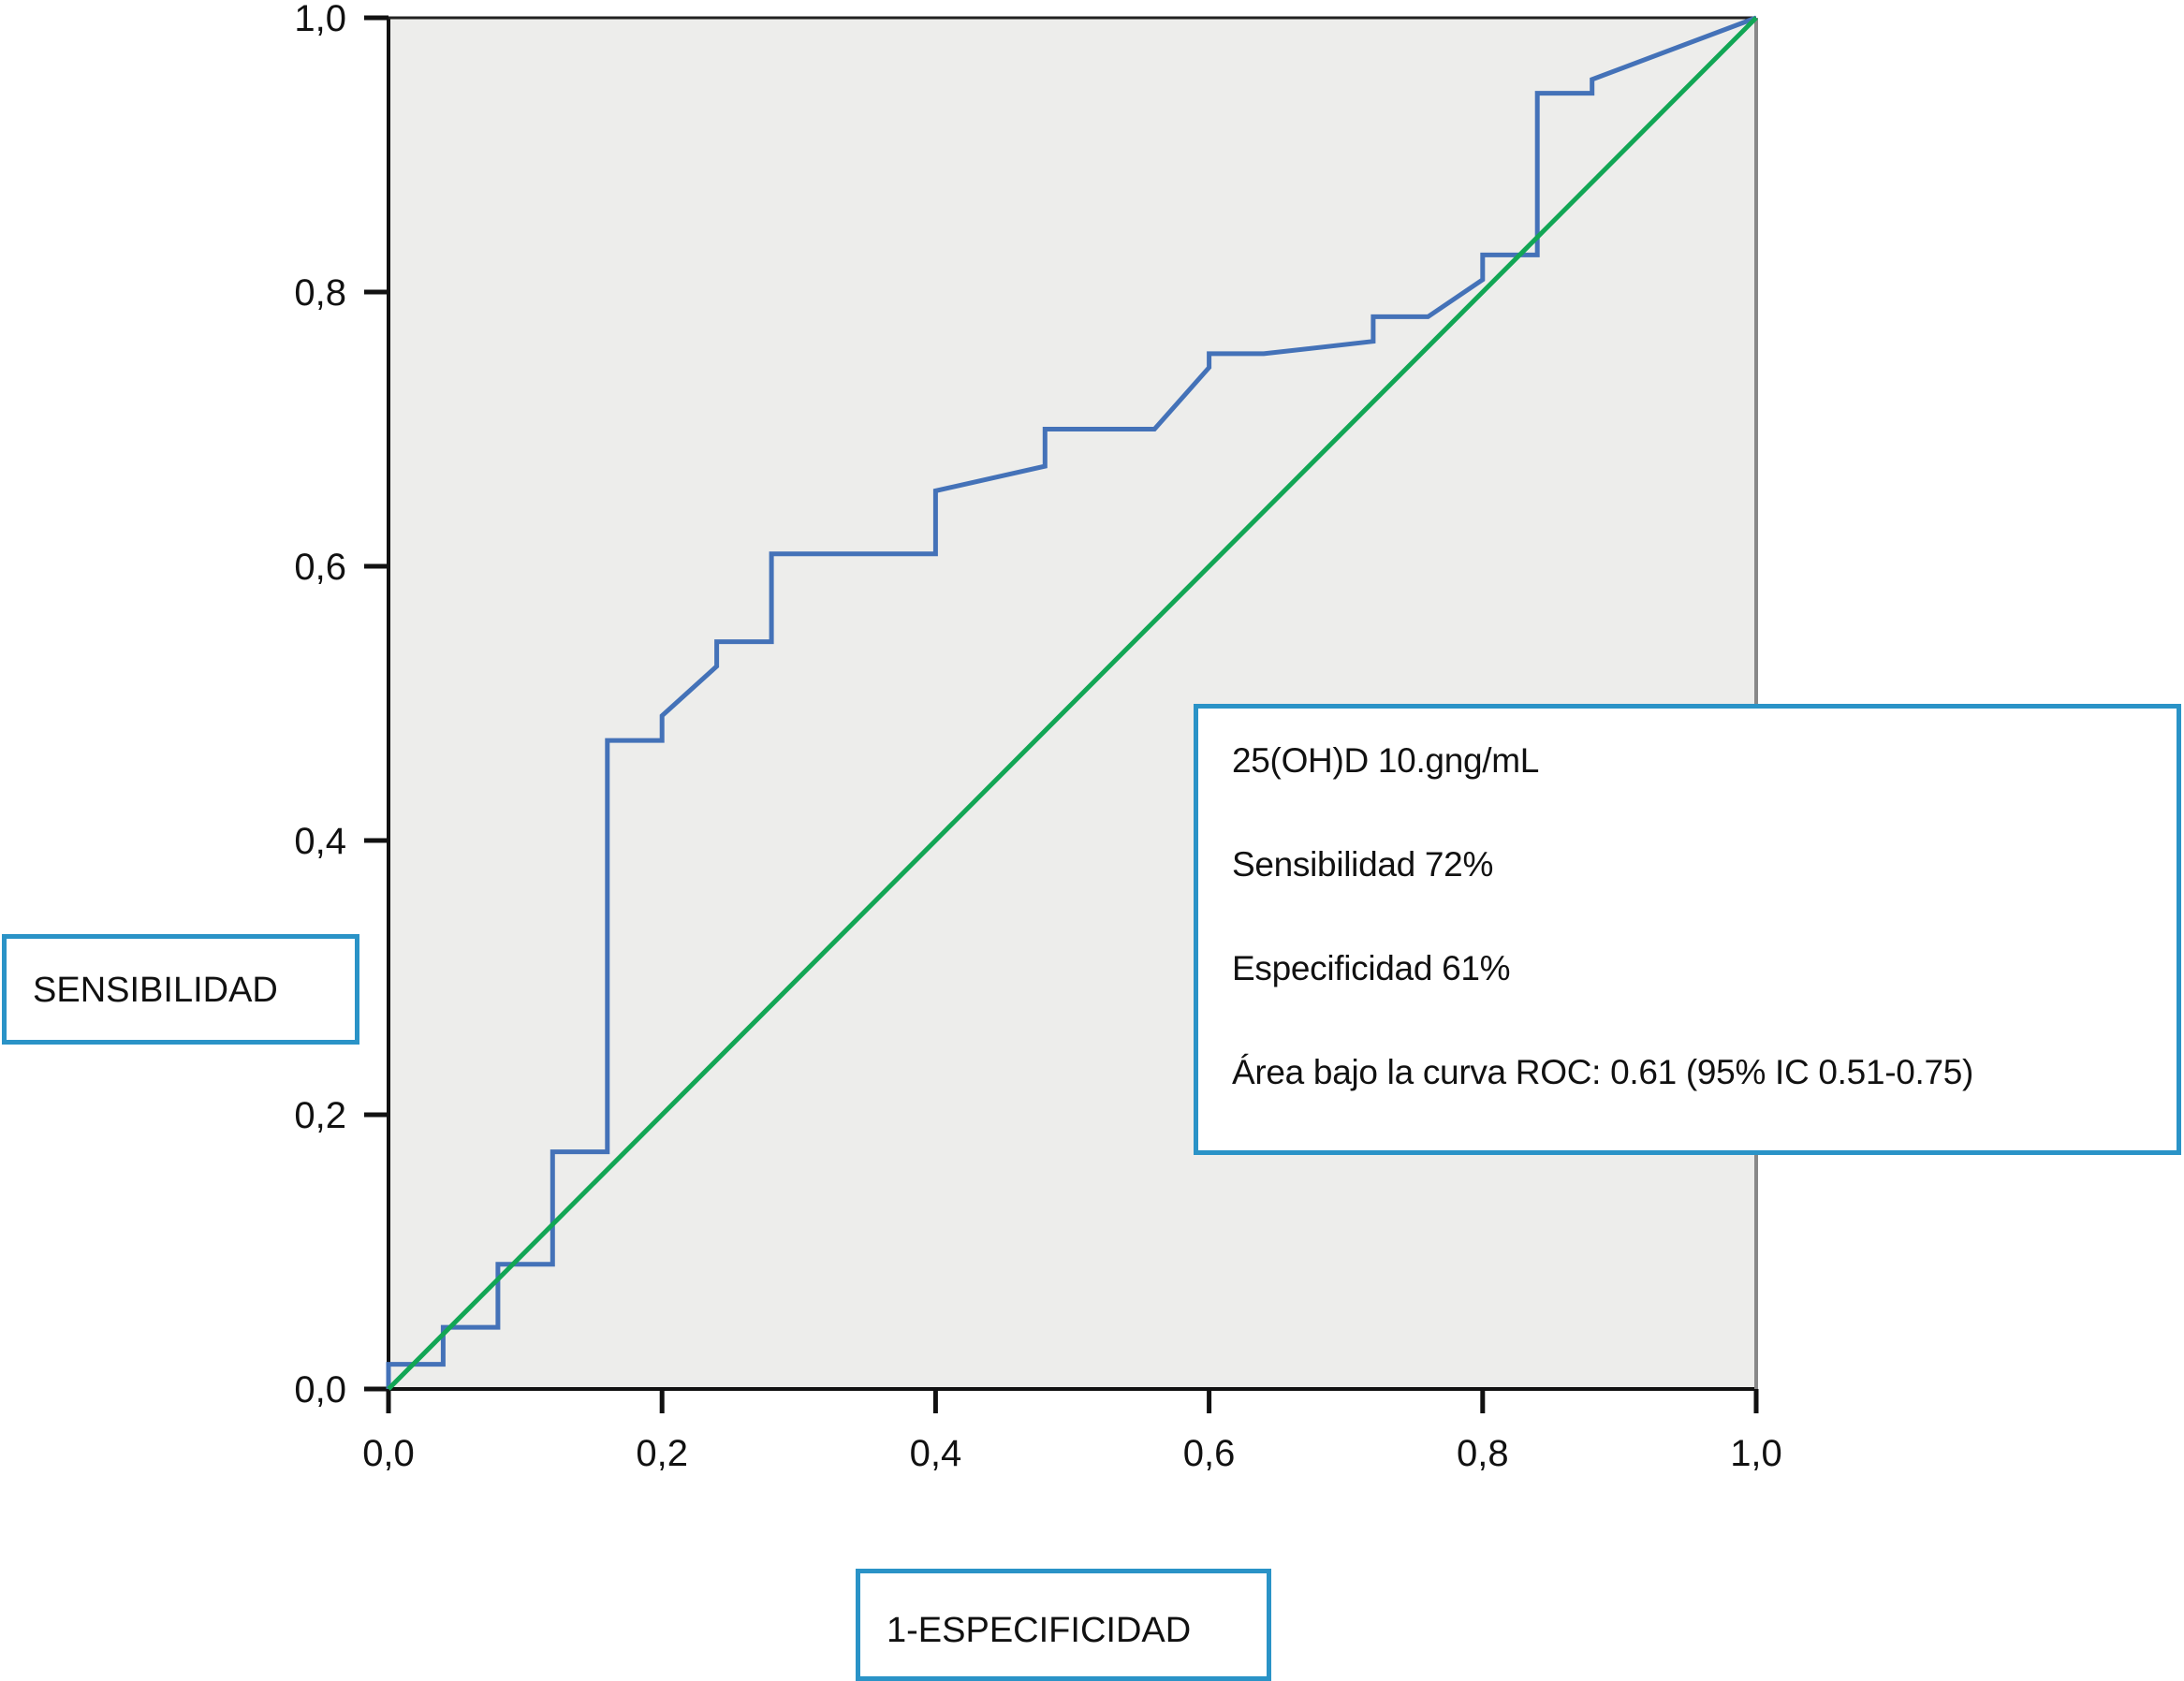 The height and width of the screenshot is (1681, 2184). What do you see at coordinates (1209, 1453) in the screenshot?
I see `x-tick-label: 0,6` at bounding box center [1209, 1453].